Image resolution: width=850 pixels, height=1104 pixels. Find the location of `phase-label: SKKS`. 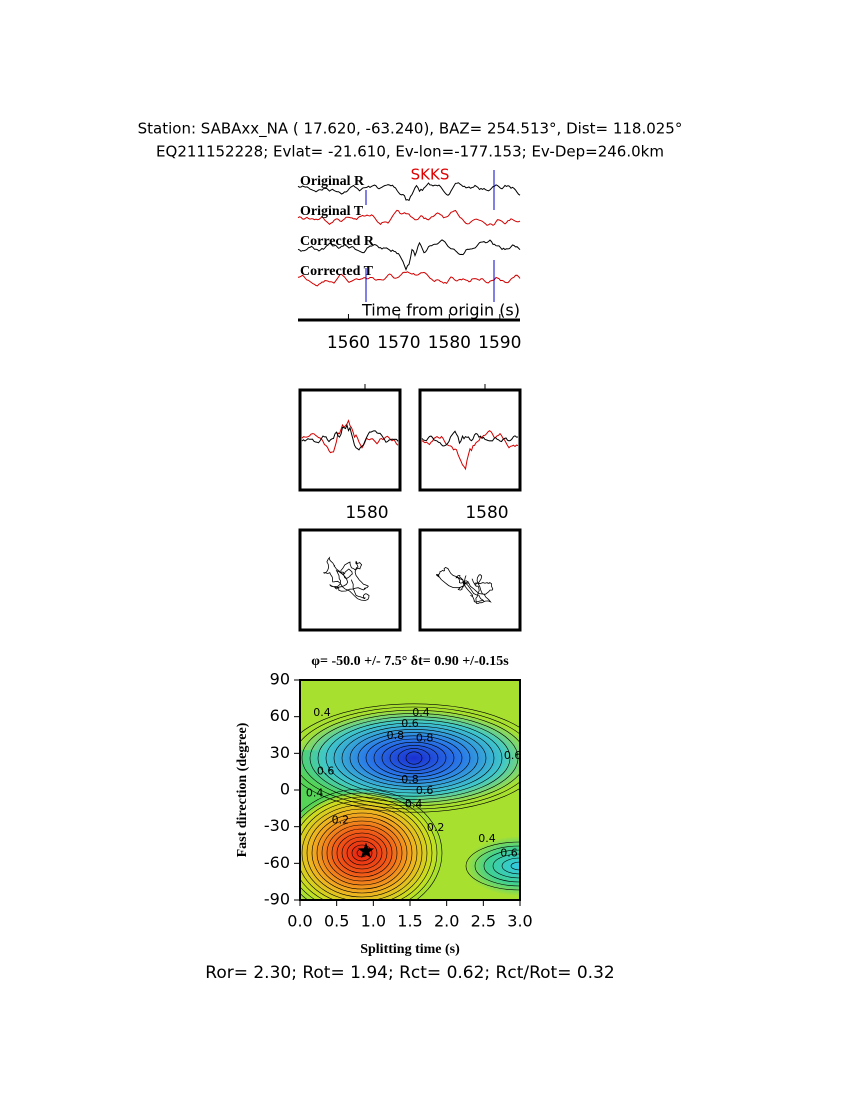

phase-label: SKKS is located at coordinates (430, 175).